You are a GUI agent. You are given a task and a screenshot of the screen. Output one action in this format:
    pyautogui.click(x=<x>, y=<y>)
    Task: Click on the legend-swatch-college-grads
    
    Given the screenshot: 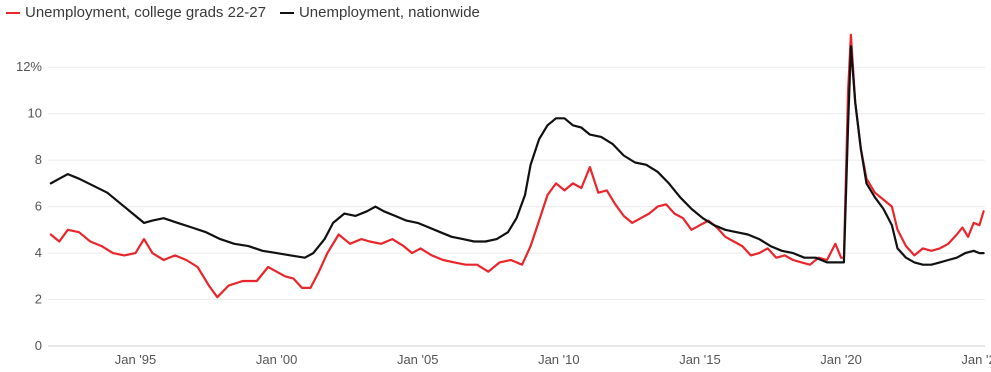 What is the action you would take?
    pyautogui.click(x=13, y=12)
    